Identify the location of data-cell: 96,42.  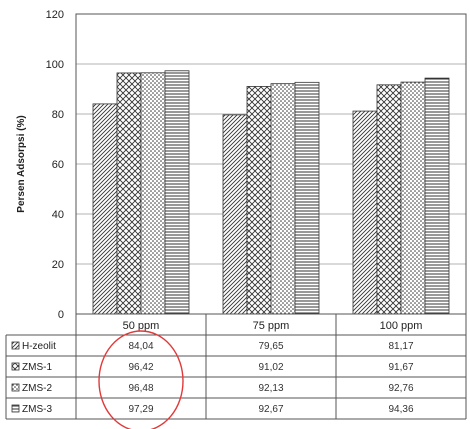
(140, 367).